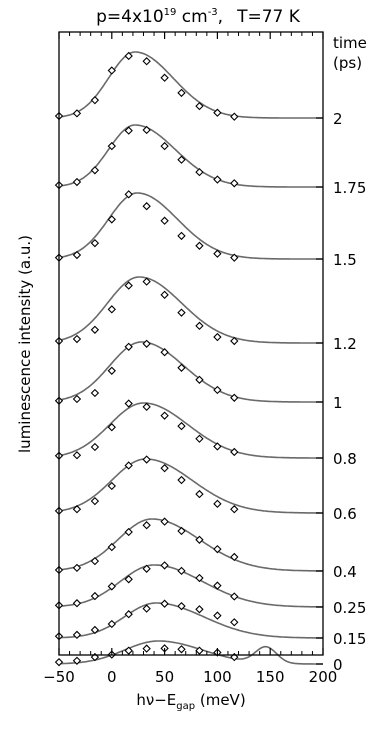  I want to click on x-tick-label: 100, so click(217, 677).